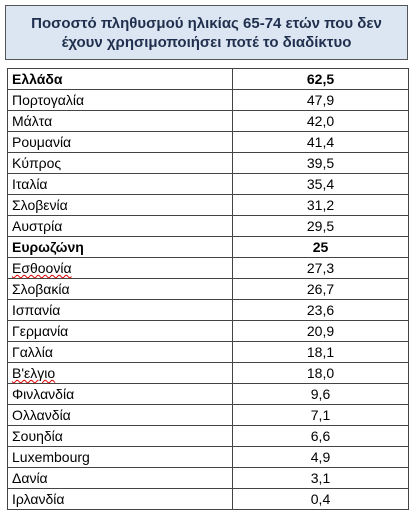 This screenshot has width=415, height=517. I want to click on value-cell: 3,1, so click(320, 478).